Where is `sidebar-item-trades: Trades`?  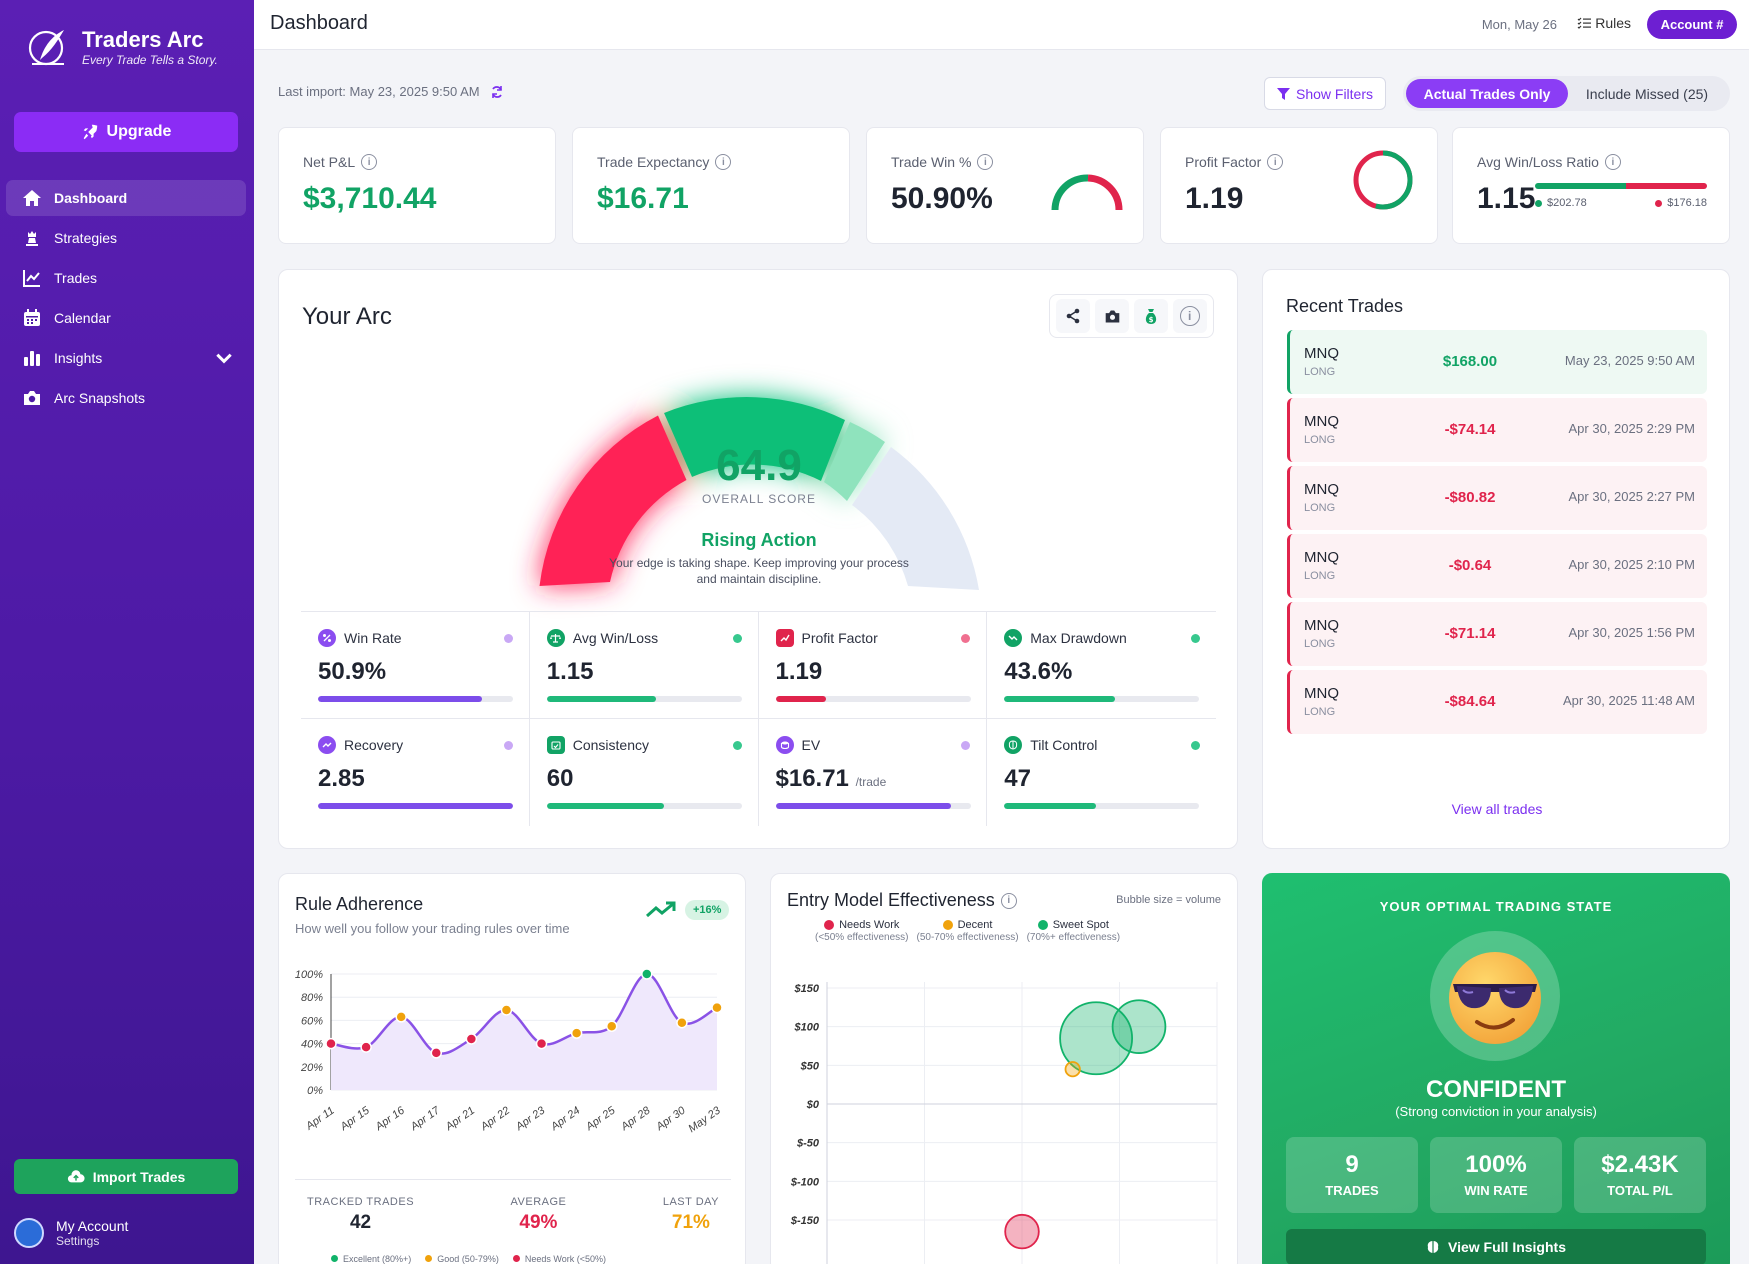
sidebar-item-trades: Trades is located at coordinates (126, 278).